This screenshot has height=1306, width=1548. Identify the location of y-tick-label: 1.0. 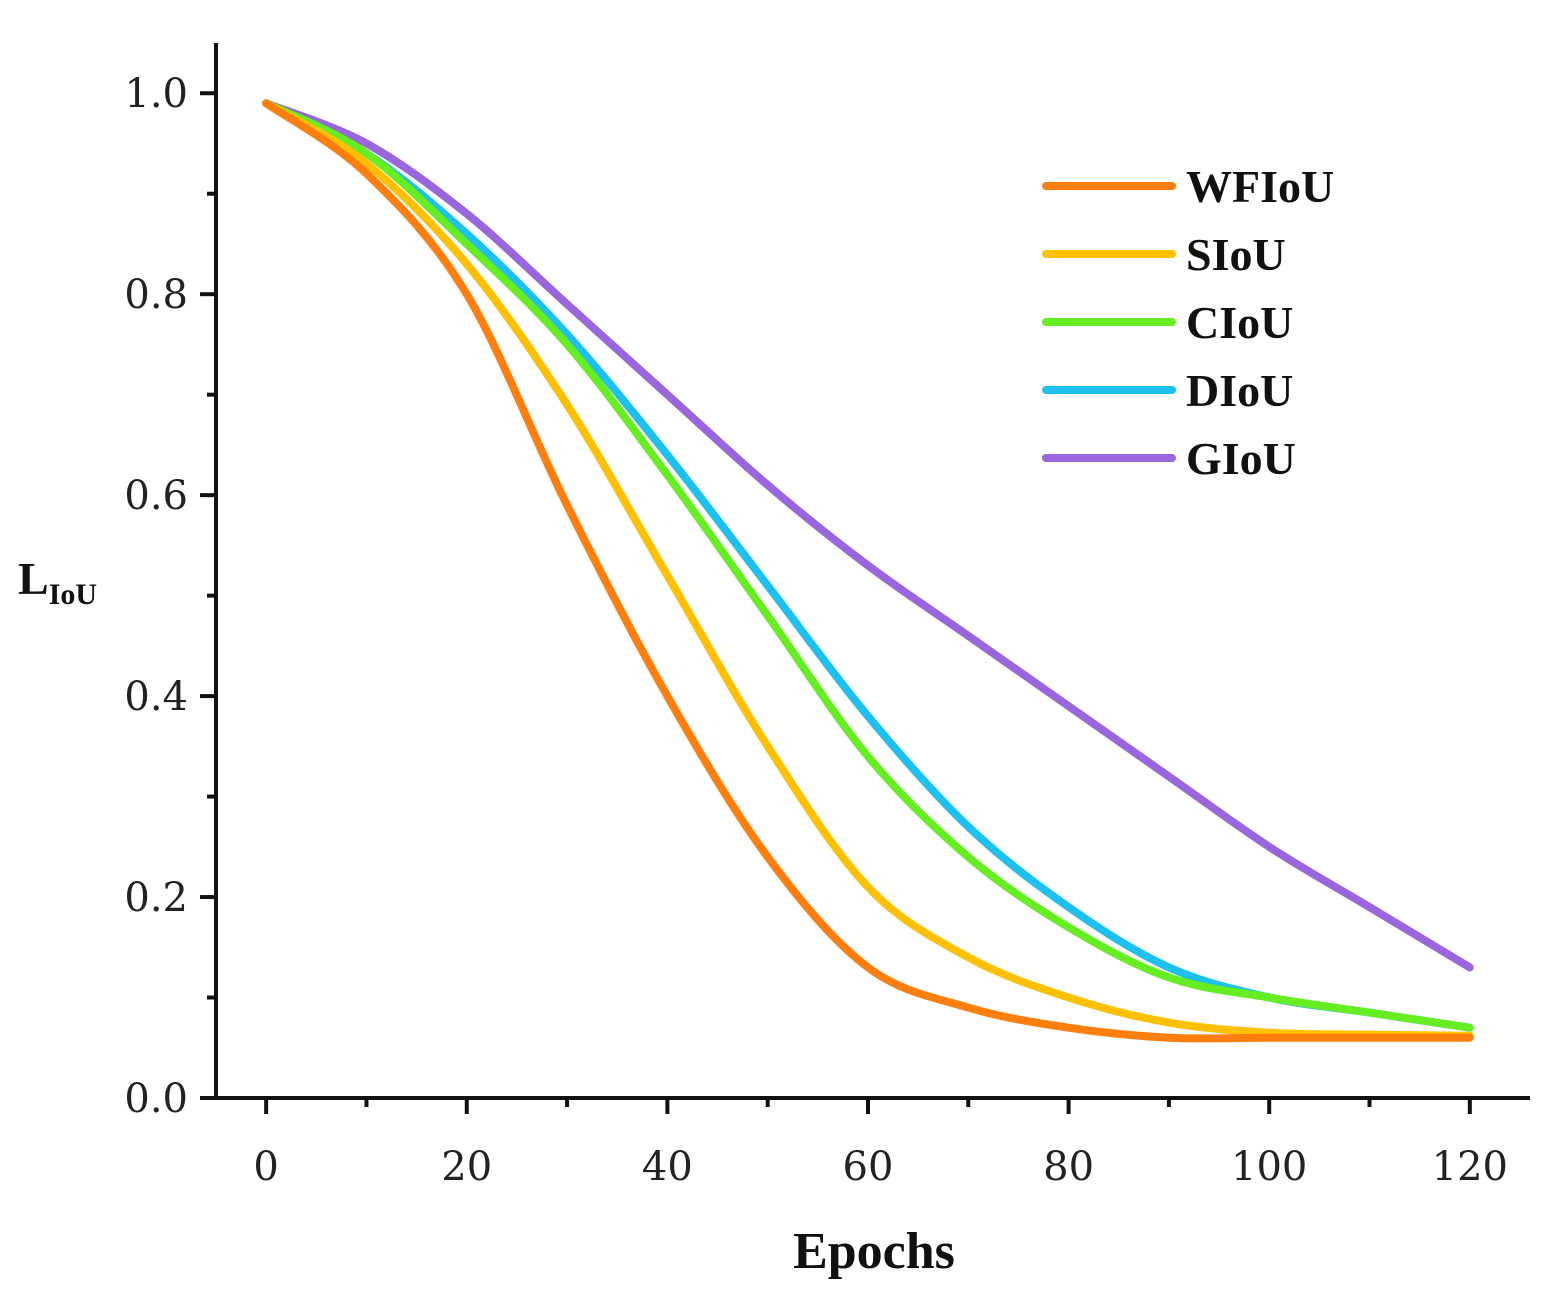
(156, 94).